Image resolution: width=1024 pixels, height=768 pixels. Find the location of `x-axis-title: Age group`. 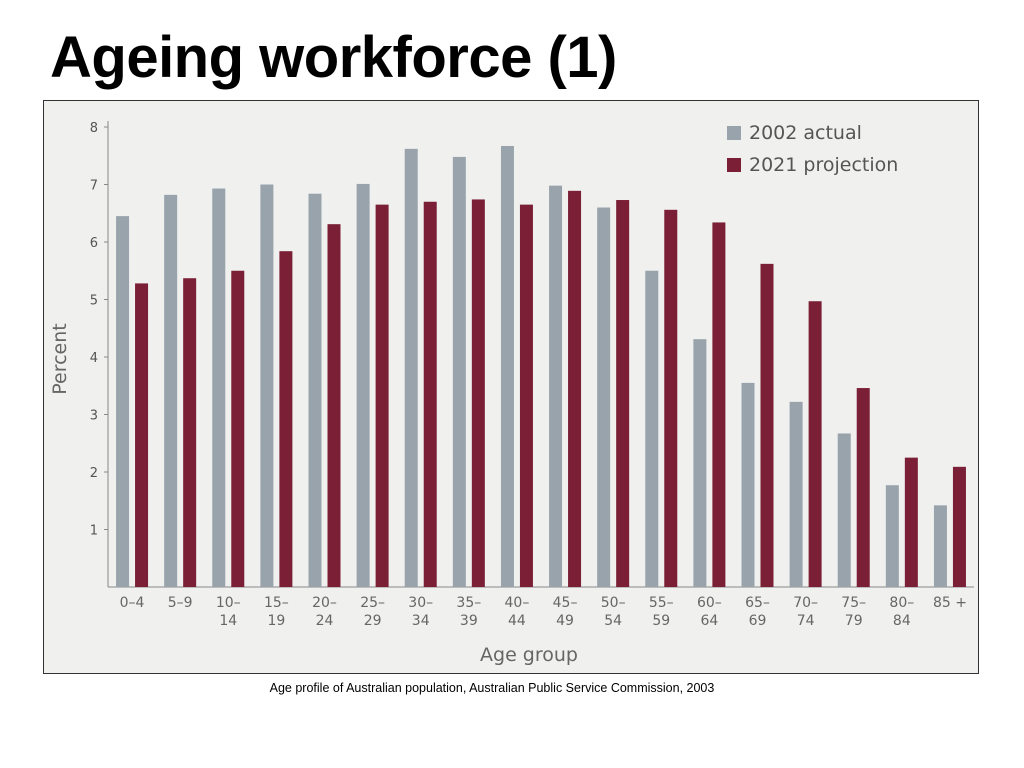

x-axis-title: Age group is located at coordinates (529, 655).